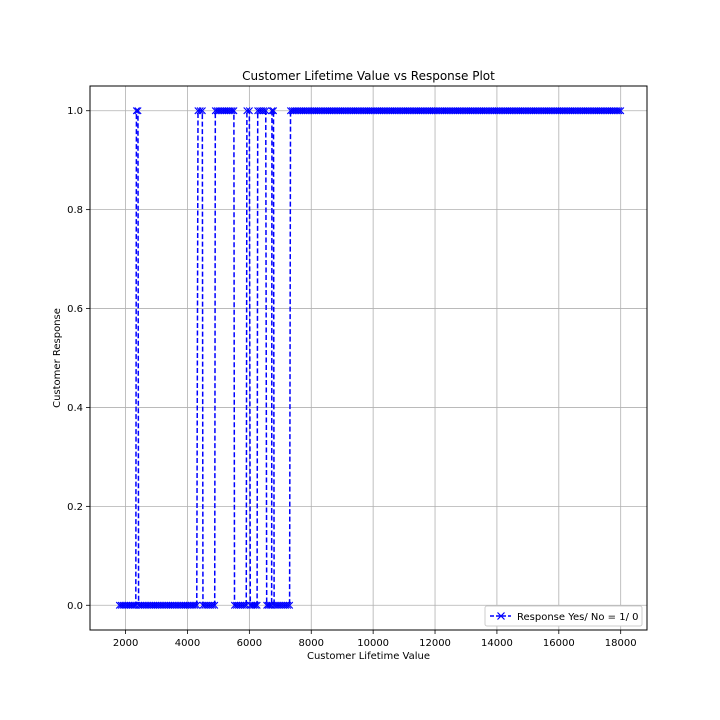 The image size is (720, 720). Describe the element at coordinates (497, 643) in the screenshot. I see `x-tick-label: 14000` at that location.